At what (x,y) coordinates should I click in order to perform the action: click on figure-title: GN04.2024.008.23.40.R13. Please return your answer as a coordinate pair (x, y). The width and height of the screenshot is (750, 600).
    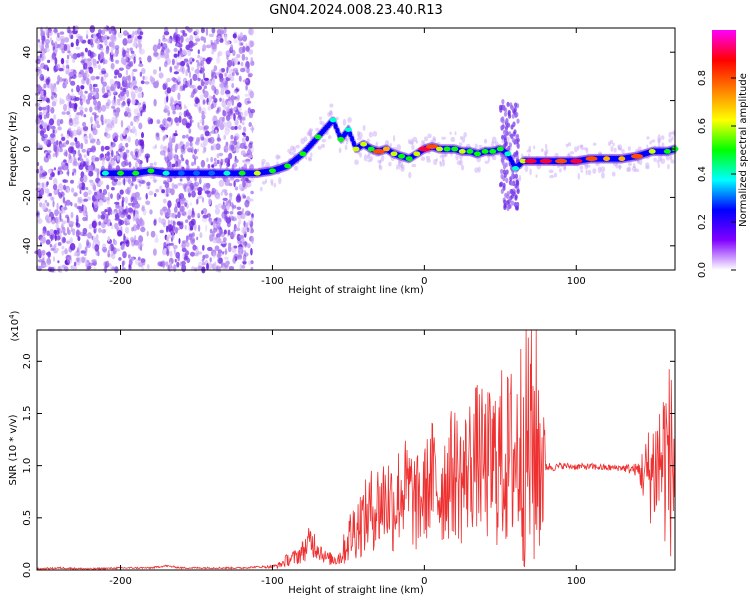
    Looking at the image, I should click on (356, 10).